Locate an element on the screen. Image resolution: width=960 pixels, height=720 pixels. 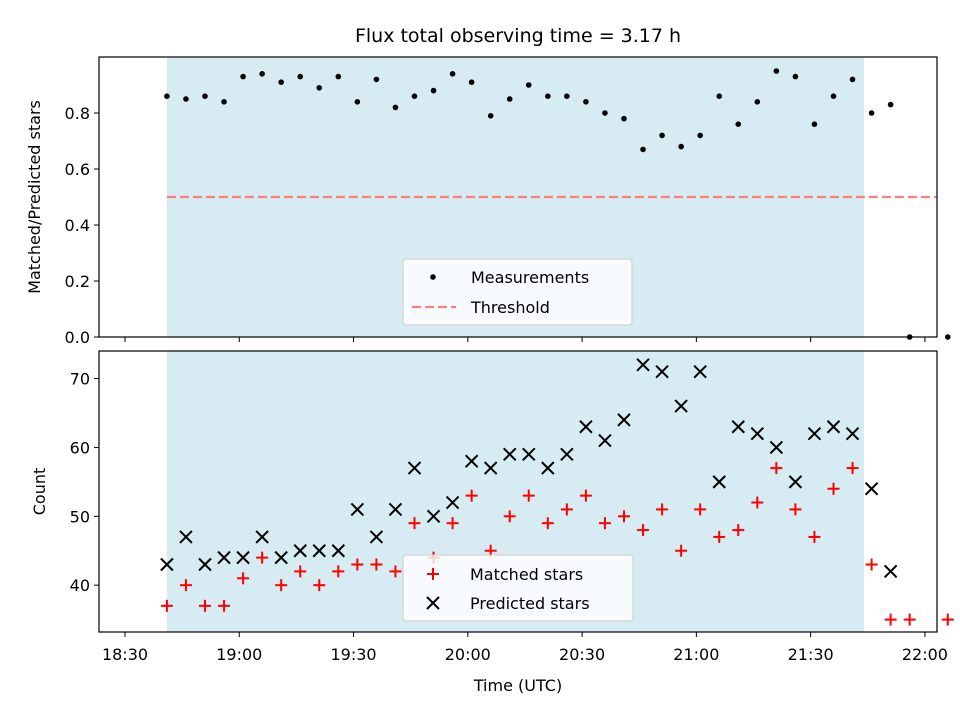
x-axis-label: Time (UTC) is located at coordinates (517, 685).